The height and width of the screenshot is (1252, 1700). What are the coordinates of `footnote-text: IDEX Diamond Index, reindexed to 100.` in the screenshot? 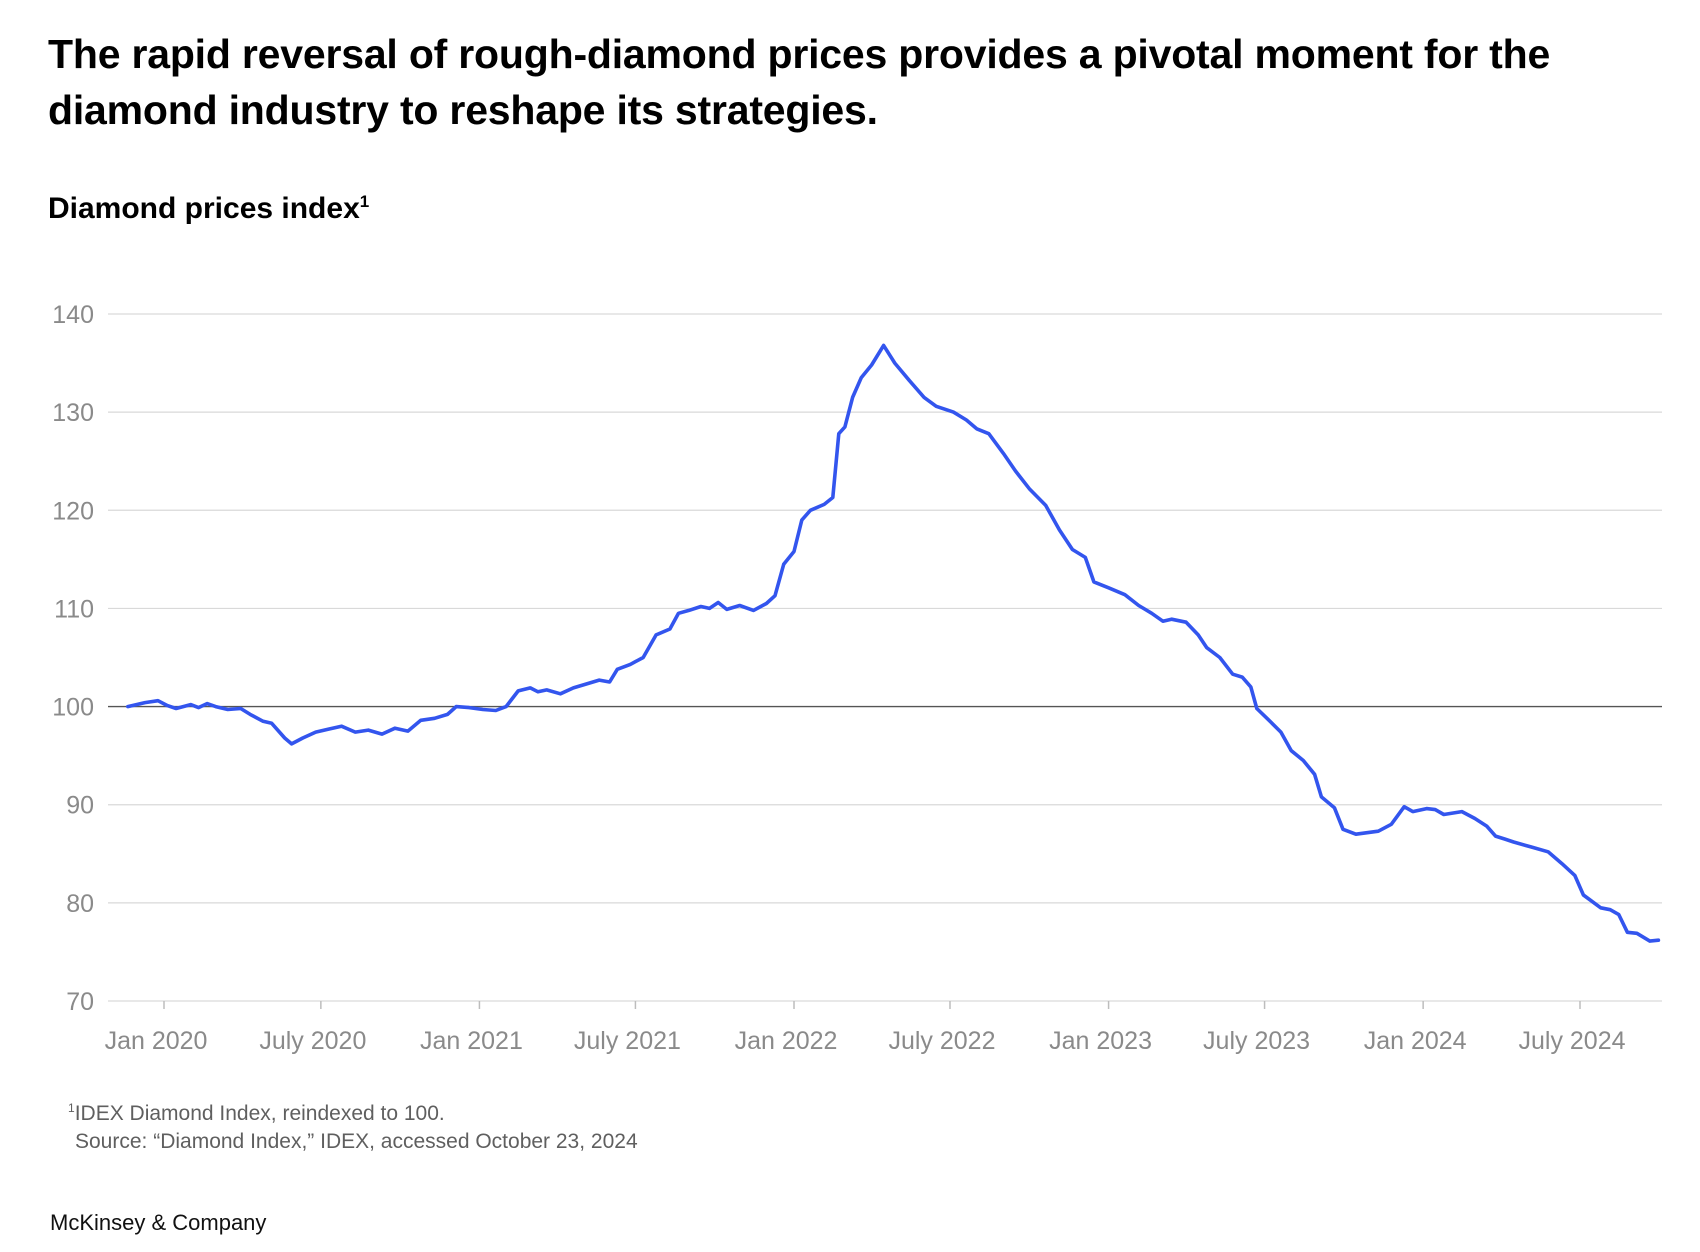 It's located at (259, 1113).